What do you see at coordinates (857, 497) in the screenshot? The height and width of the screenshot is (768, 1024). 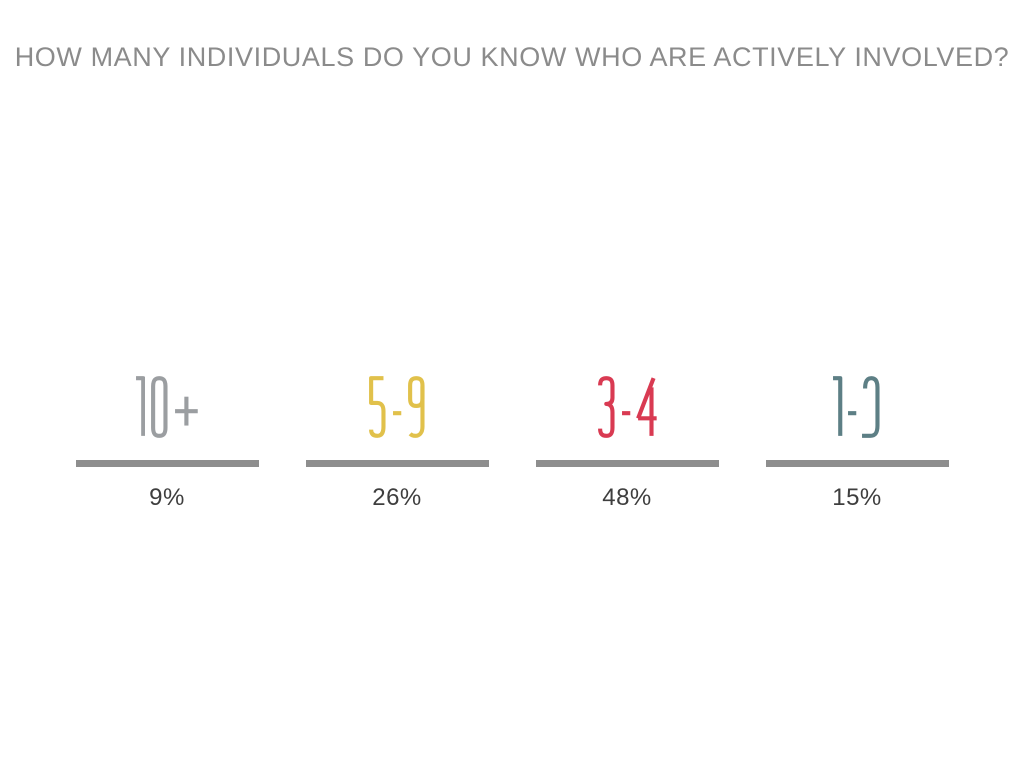 I see `percent-label: 15%` at bounding box center [857, 497].